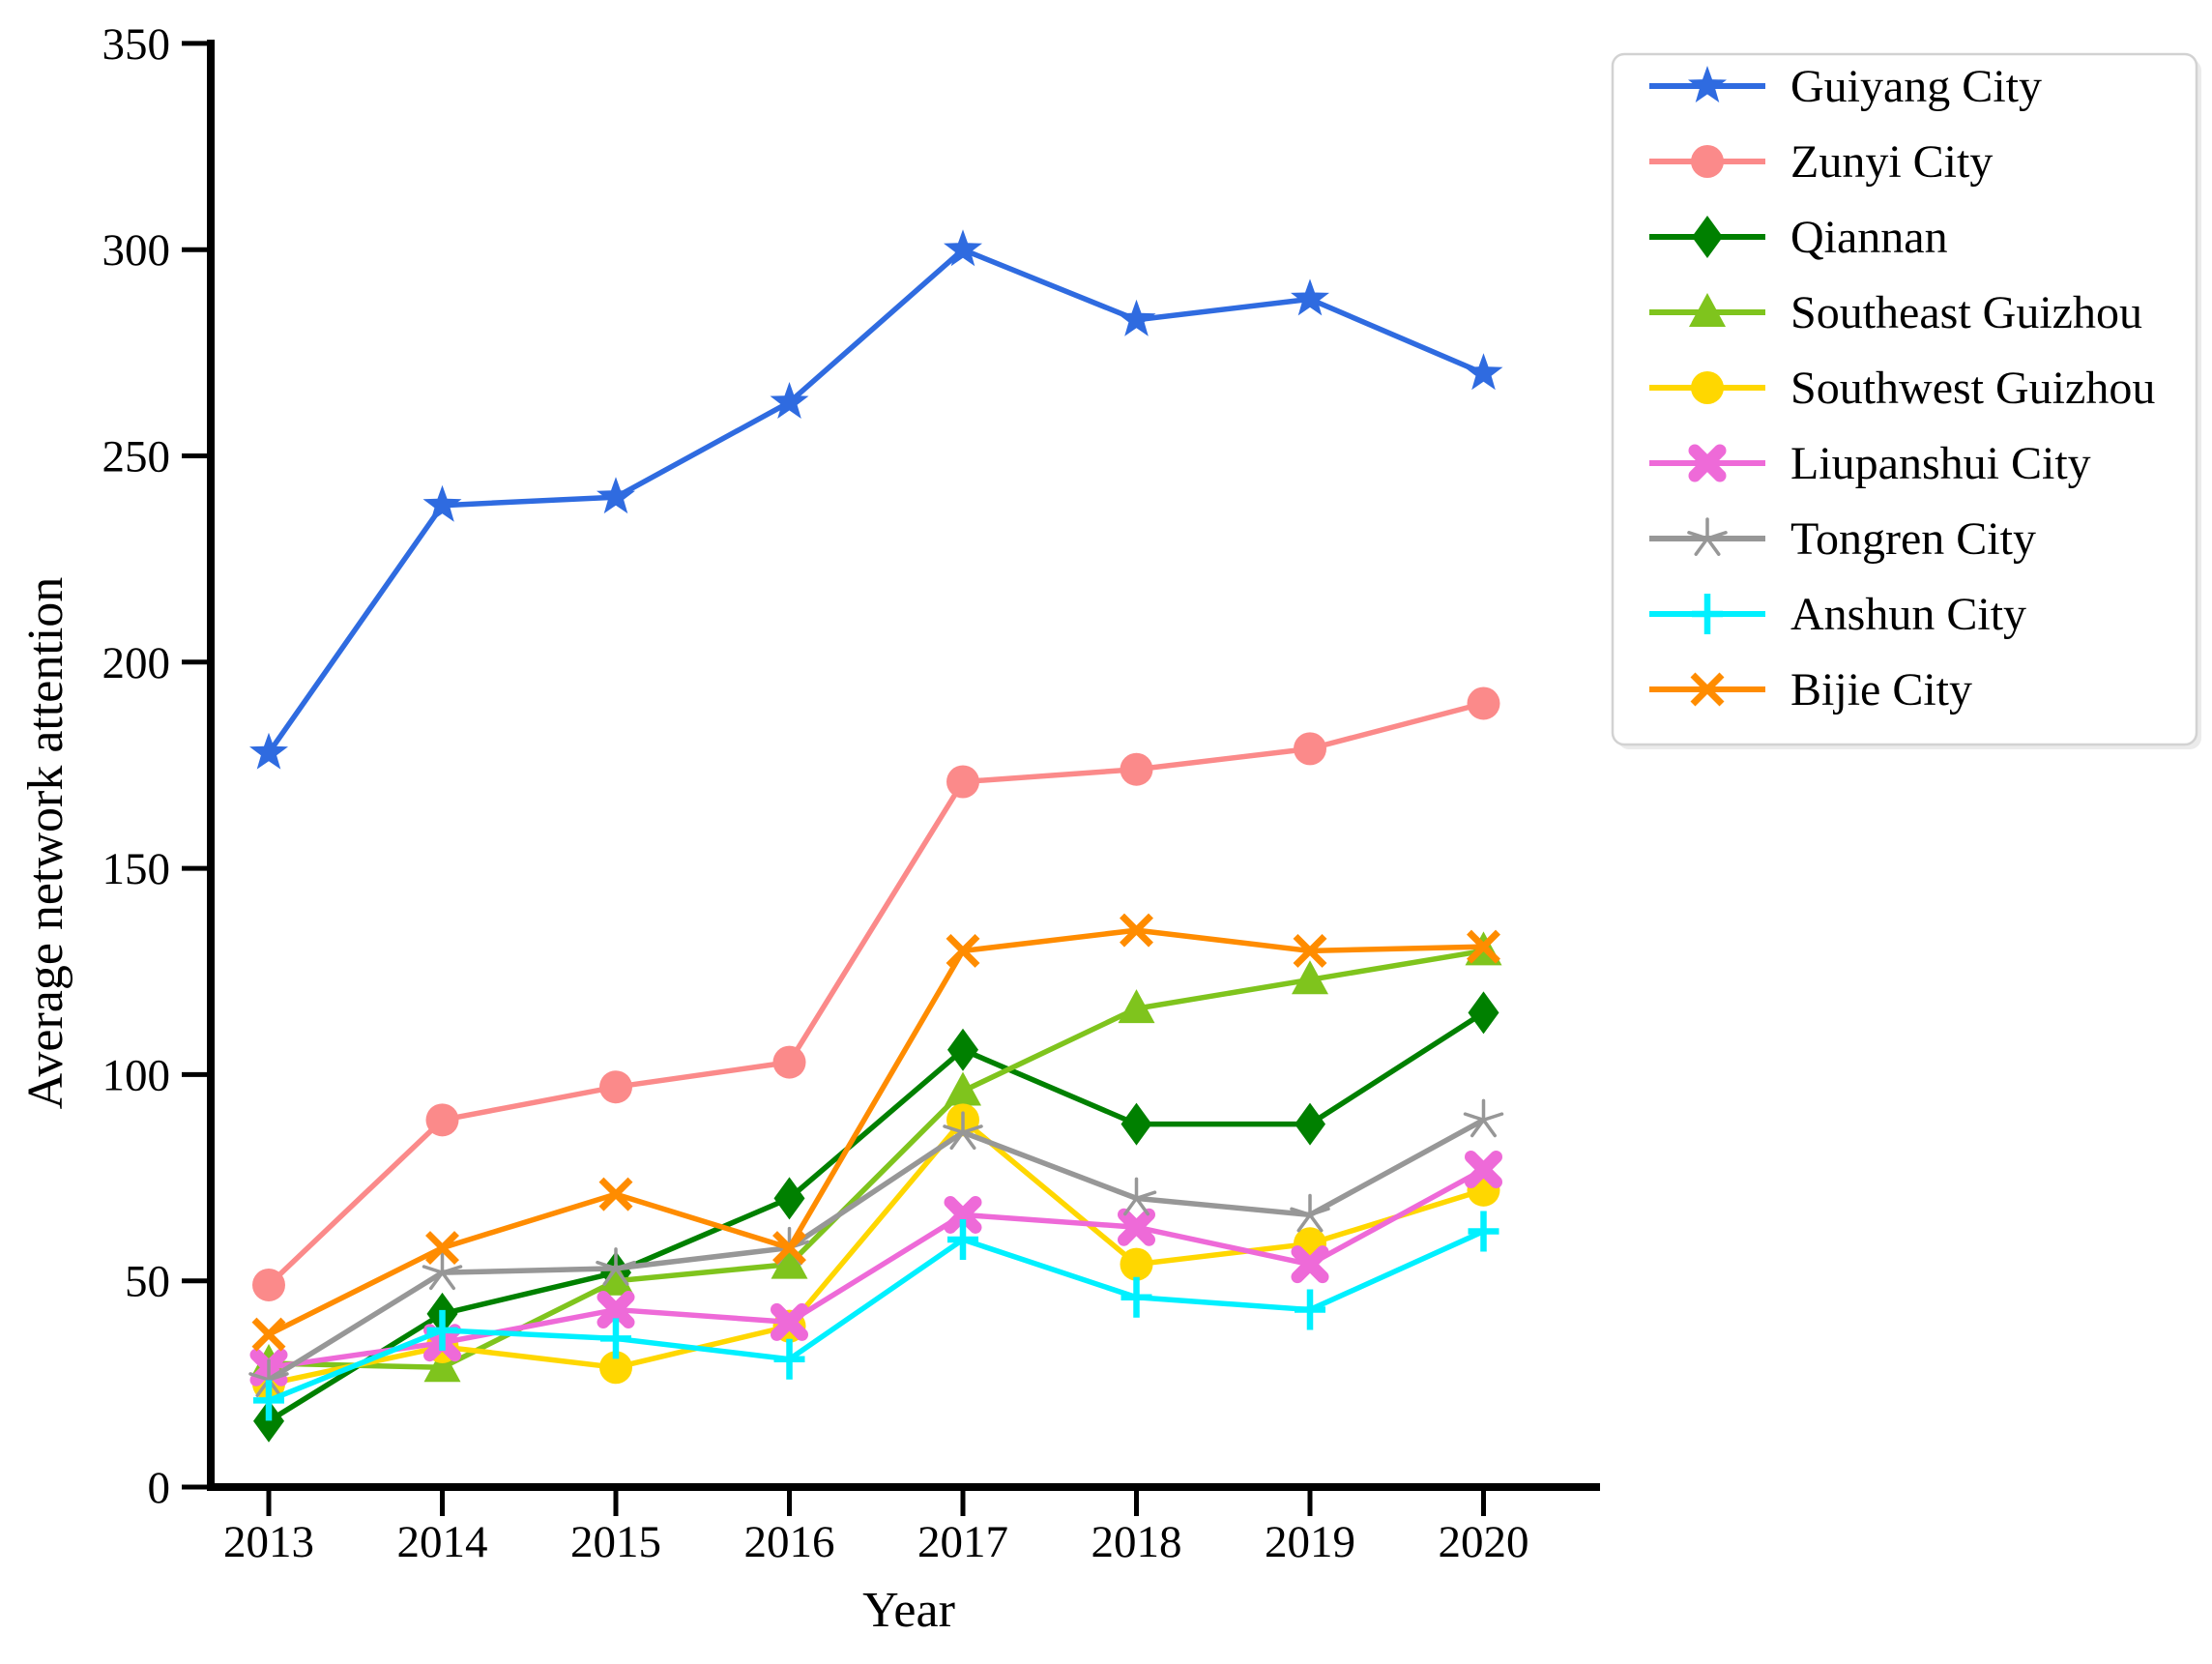 This screenshot has width=2212, height=1664. What do you see at coordinates (268, 1542) in the screenshot?
I see `x-tick-label: 2013` at bounding box center [268, 1542].